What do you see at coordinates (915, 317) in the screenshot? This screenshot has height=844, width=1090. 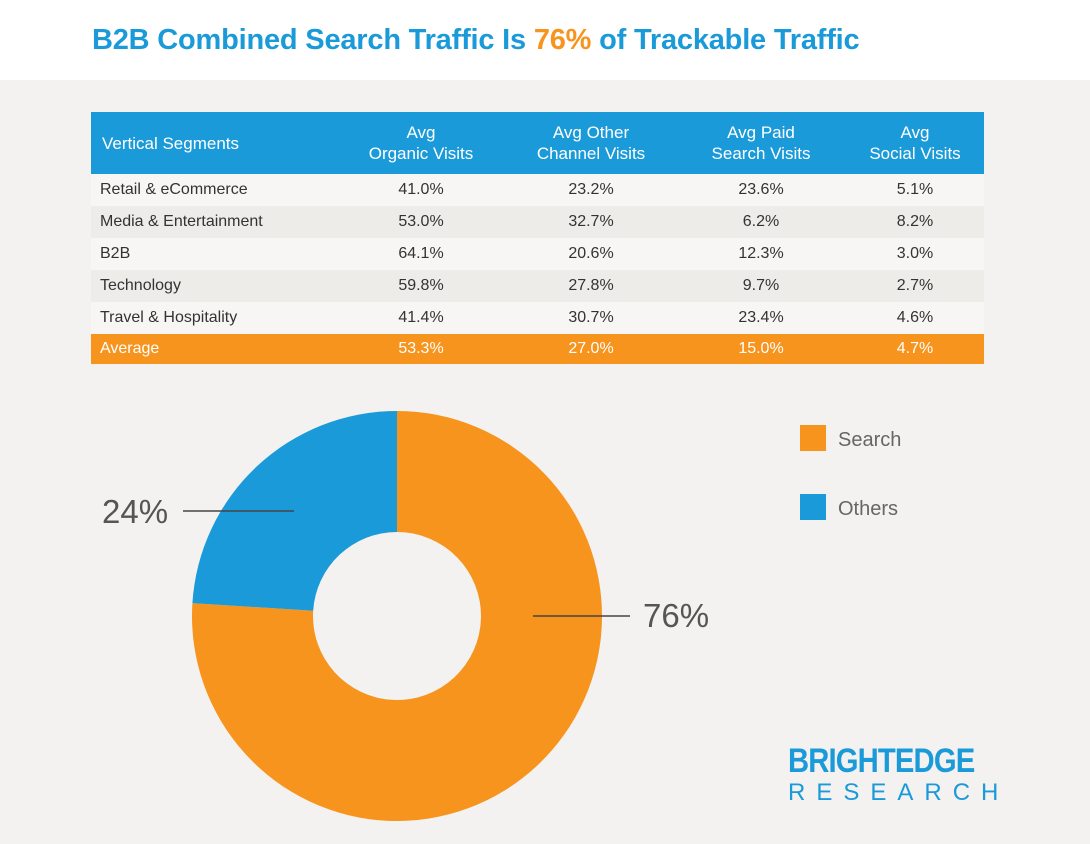 I see `table-cell: 4.6%` at bounding box center [915, 317].